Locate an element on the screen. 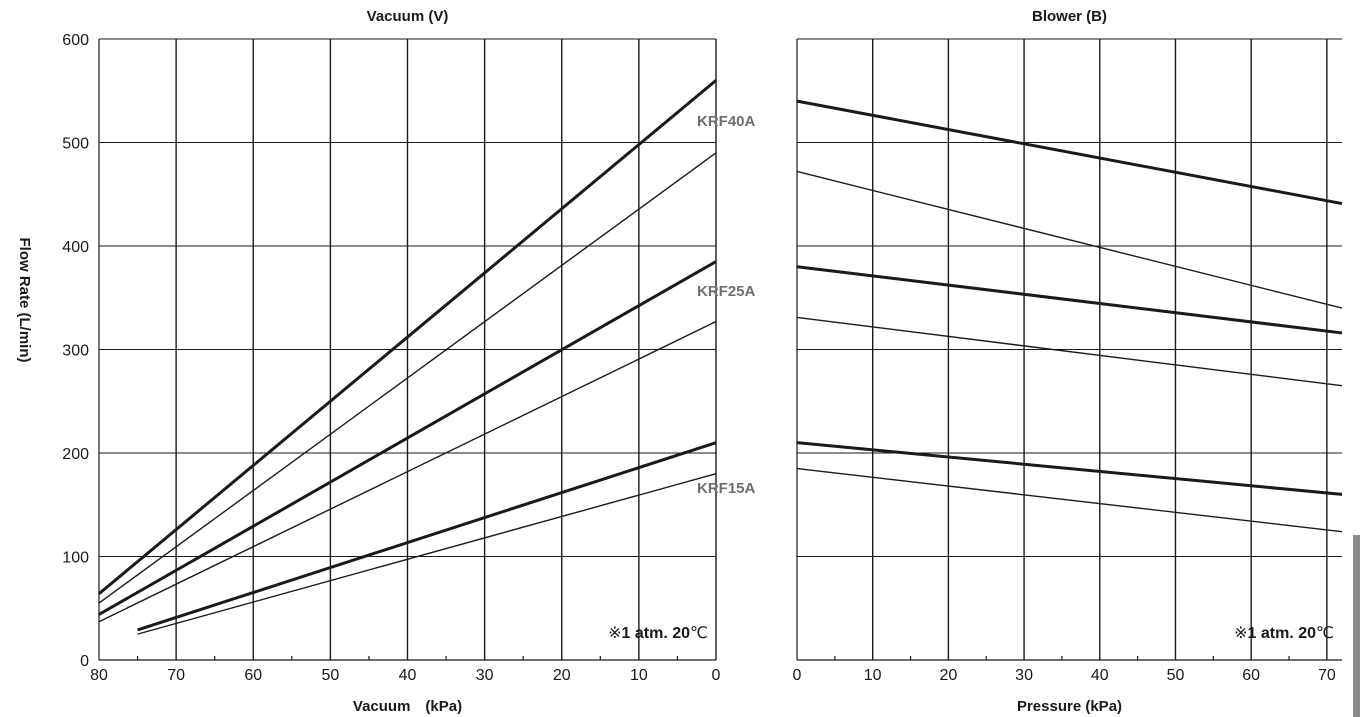 The image size is (1360, 717). series-label: KRF25A is located at coordinates (726, 291).